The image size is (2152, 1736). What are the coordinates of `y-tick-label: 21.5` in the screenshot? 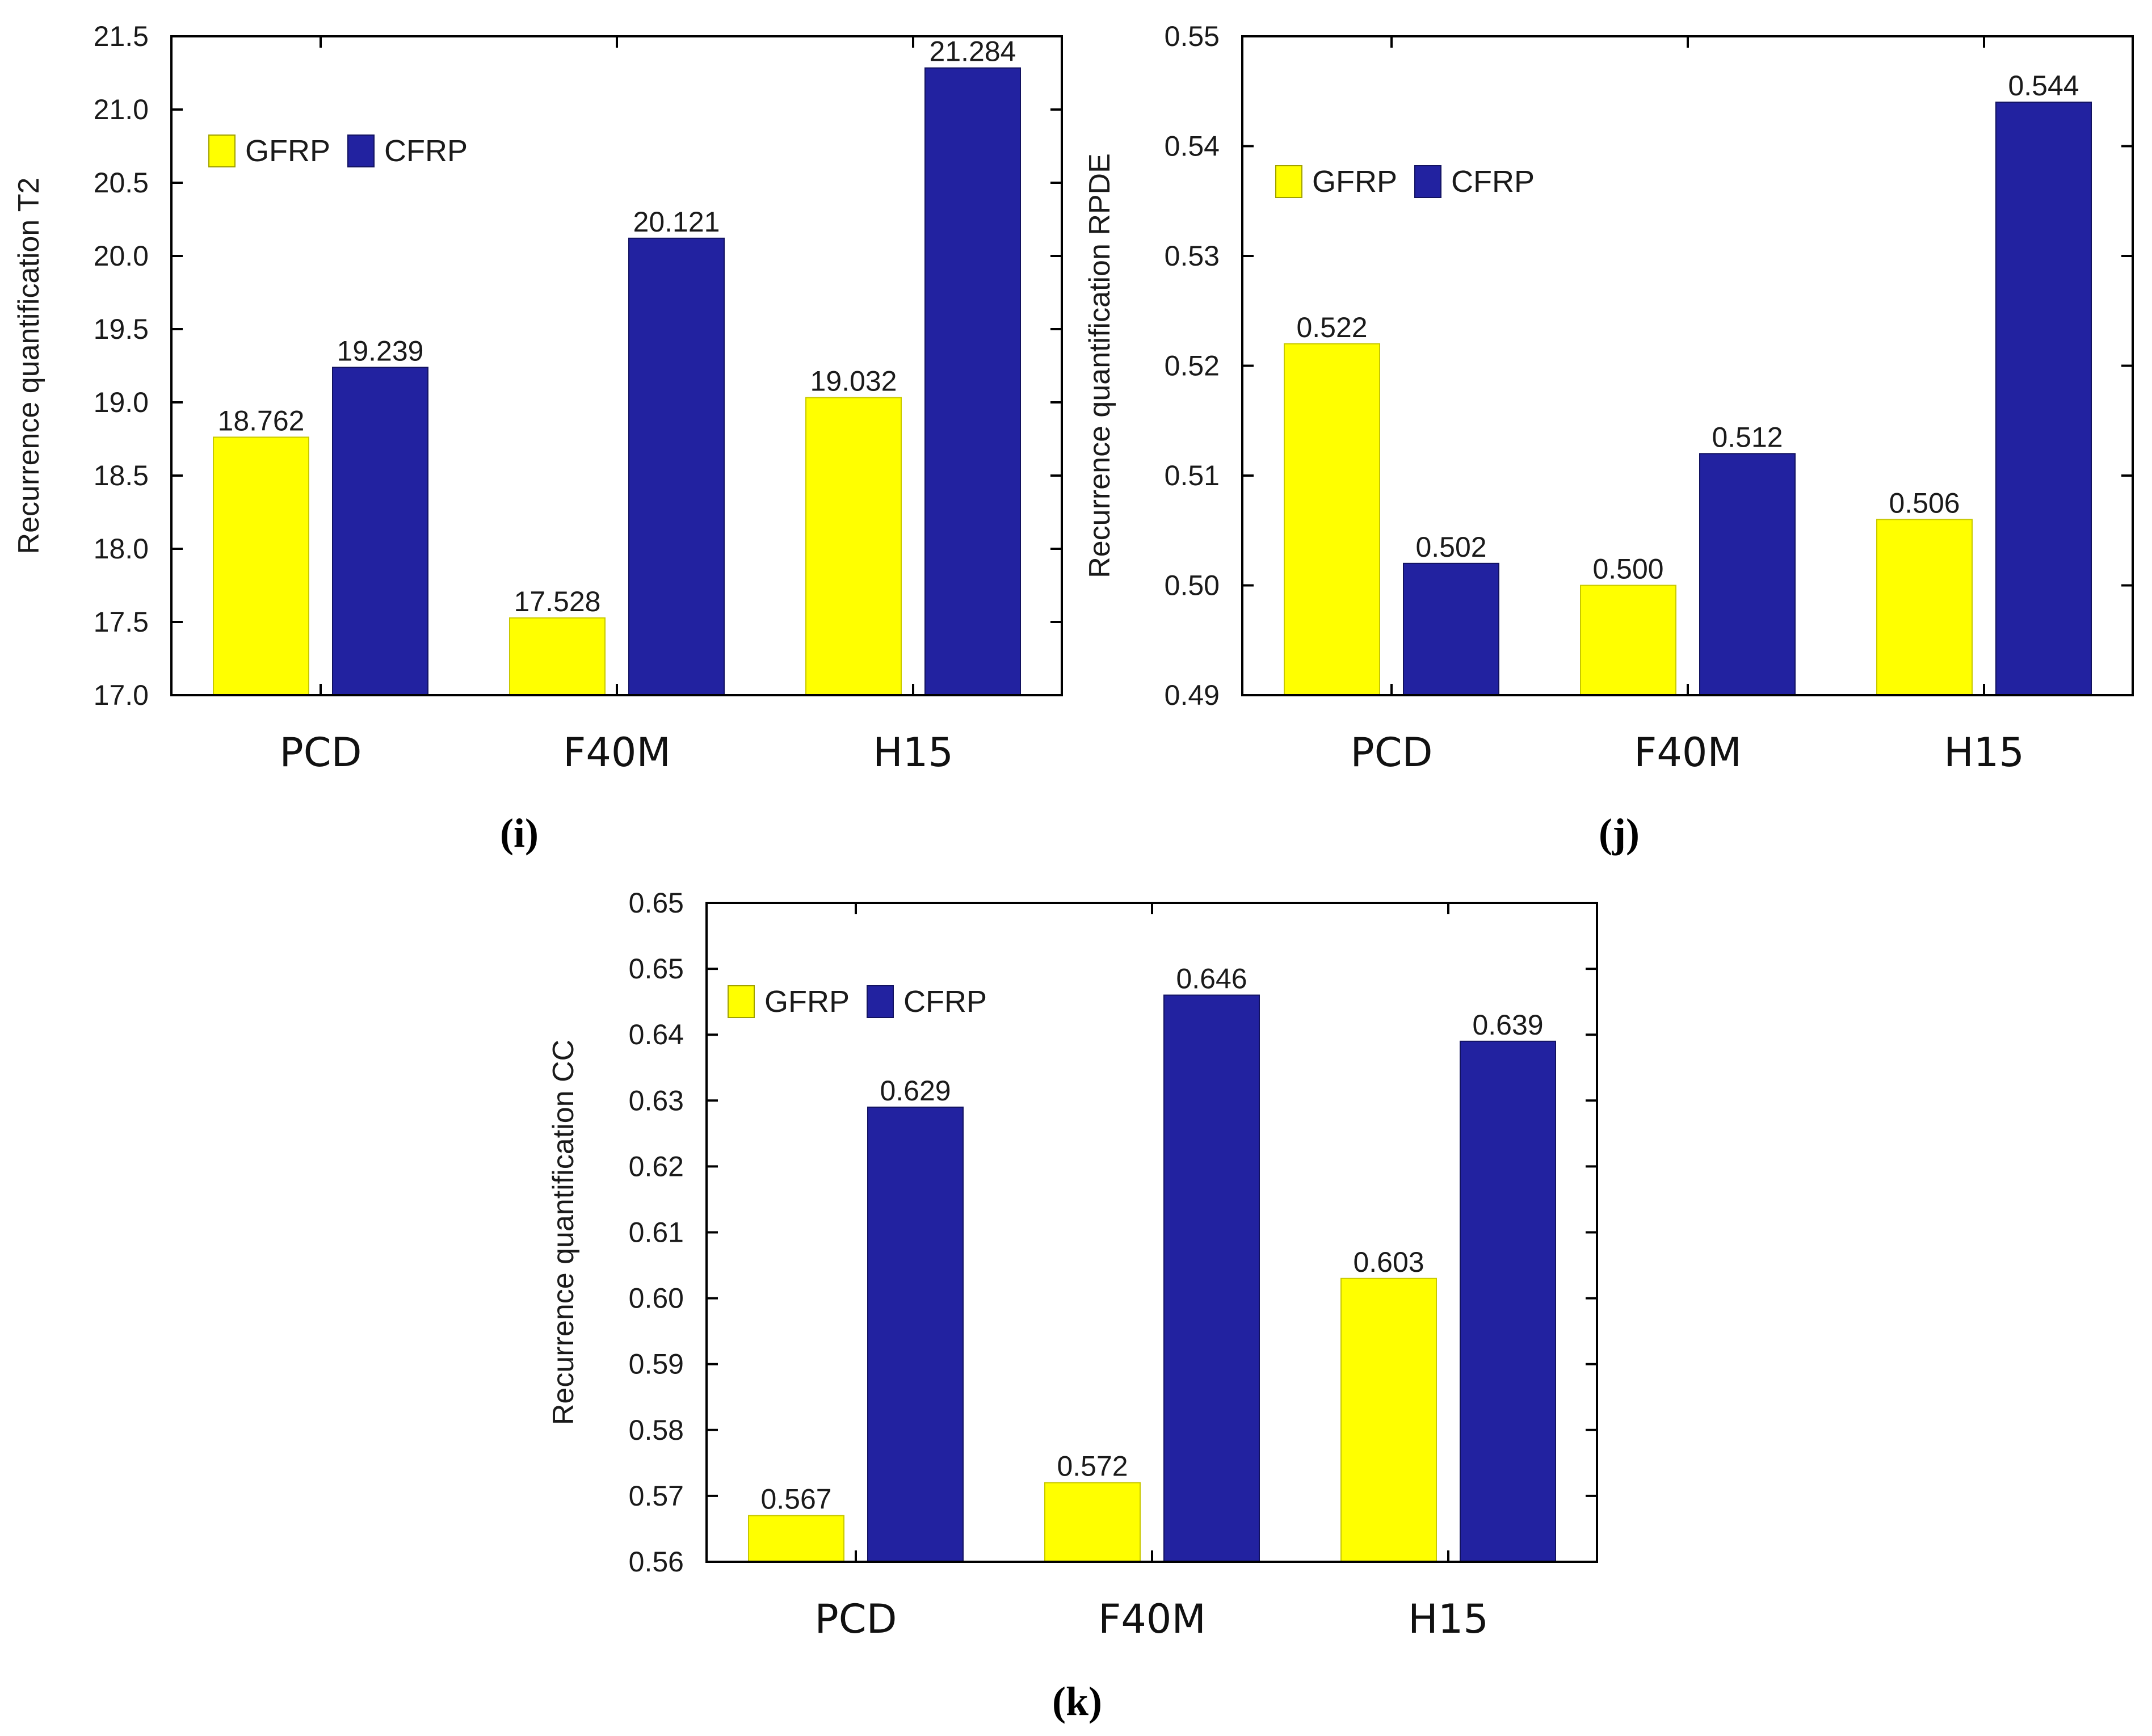 It's located at (121, 36).